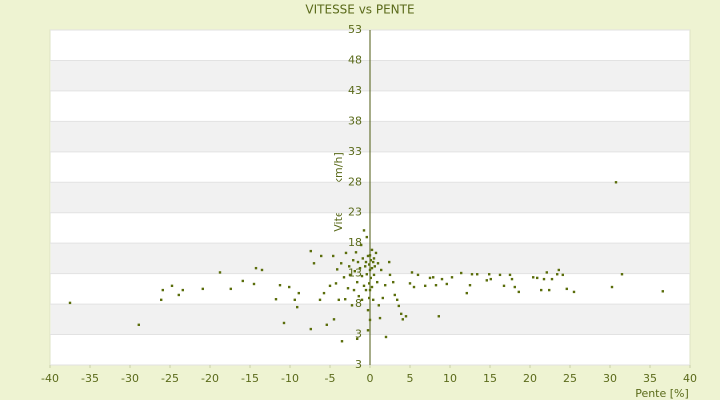 This screenshot has height=400, width=720. Describe the element at coordinates (662, 393) in the screenshot. I see `x-axis-title: Pente [%]` at that location.